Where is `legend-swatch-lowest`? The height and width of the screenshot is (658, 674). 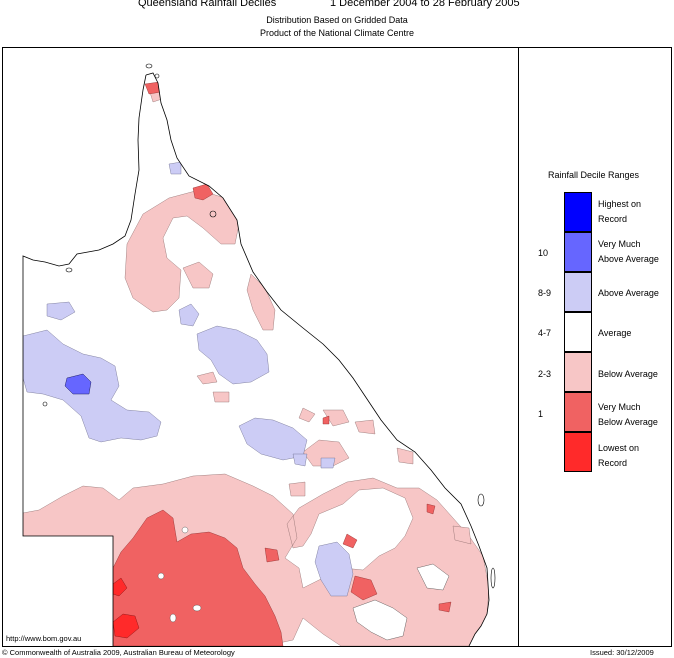 legend-swatch-lowest is located at coordinates (578, 452).